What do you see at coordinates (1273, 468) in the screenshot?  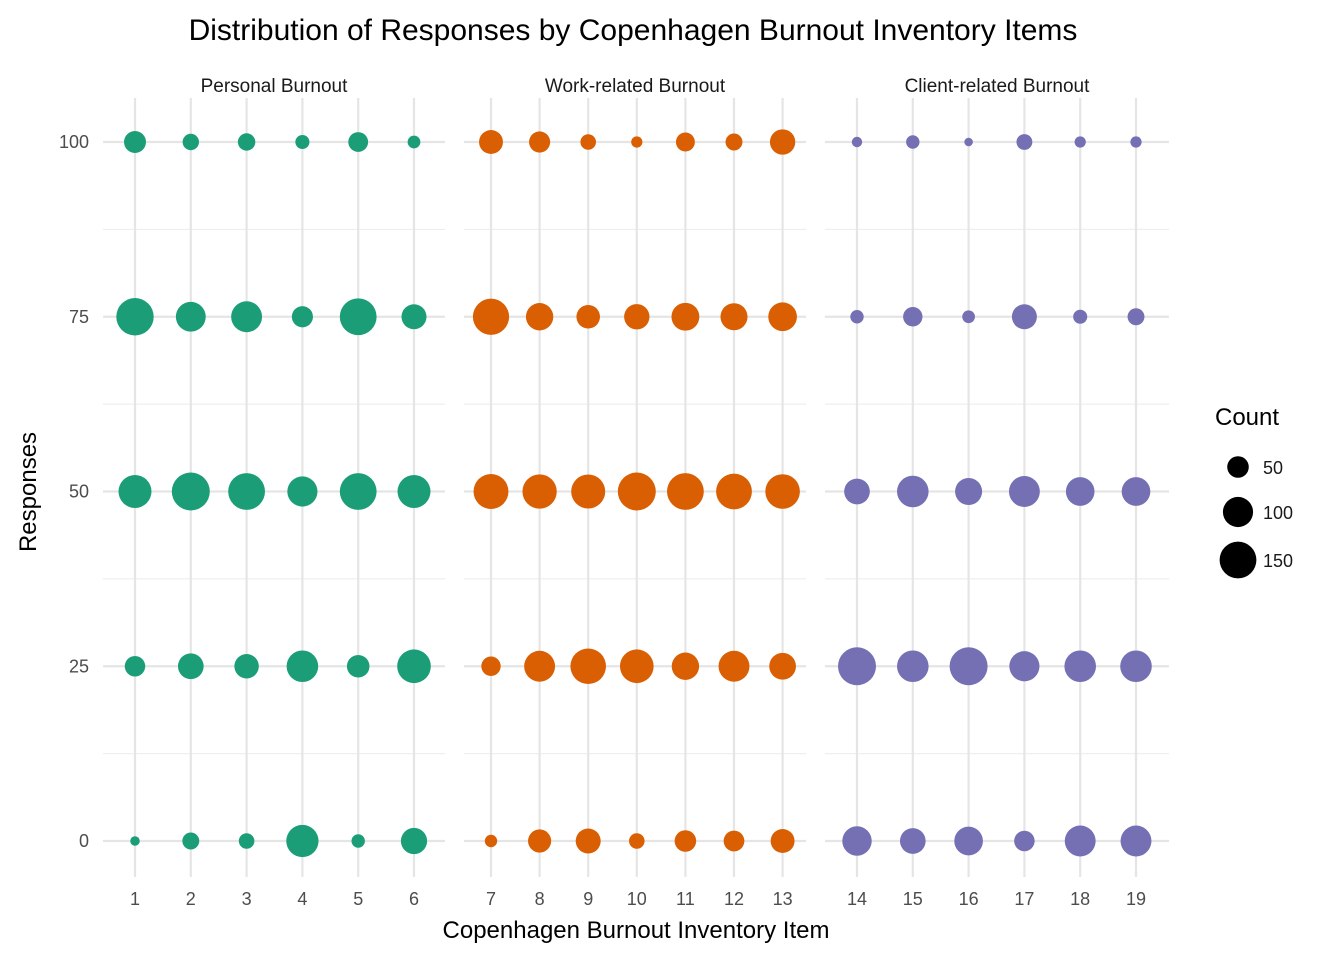 I see `legend-key-label: 50` at bounding box center [1273, 468].